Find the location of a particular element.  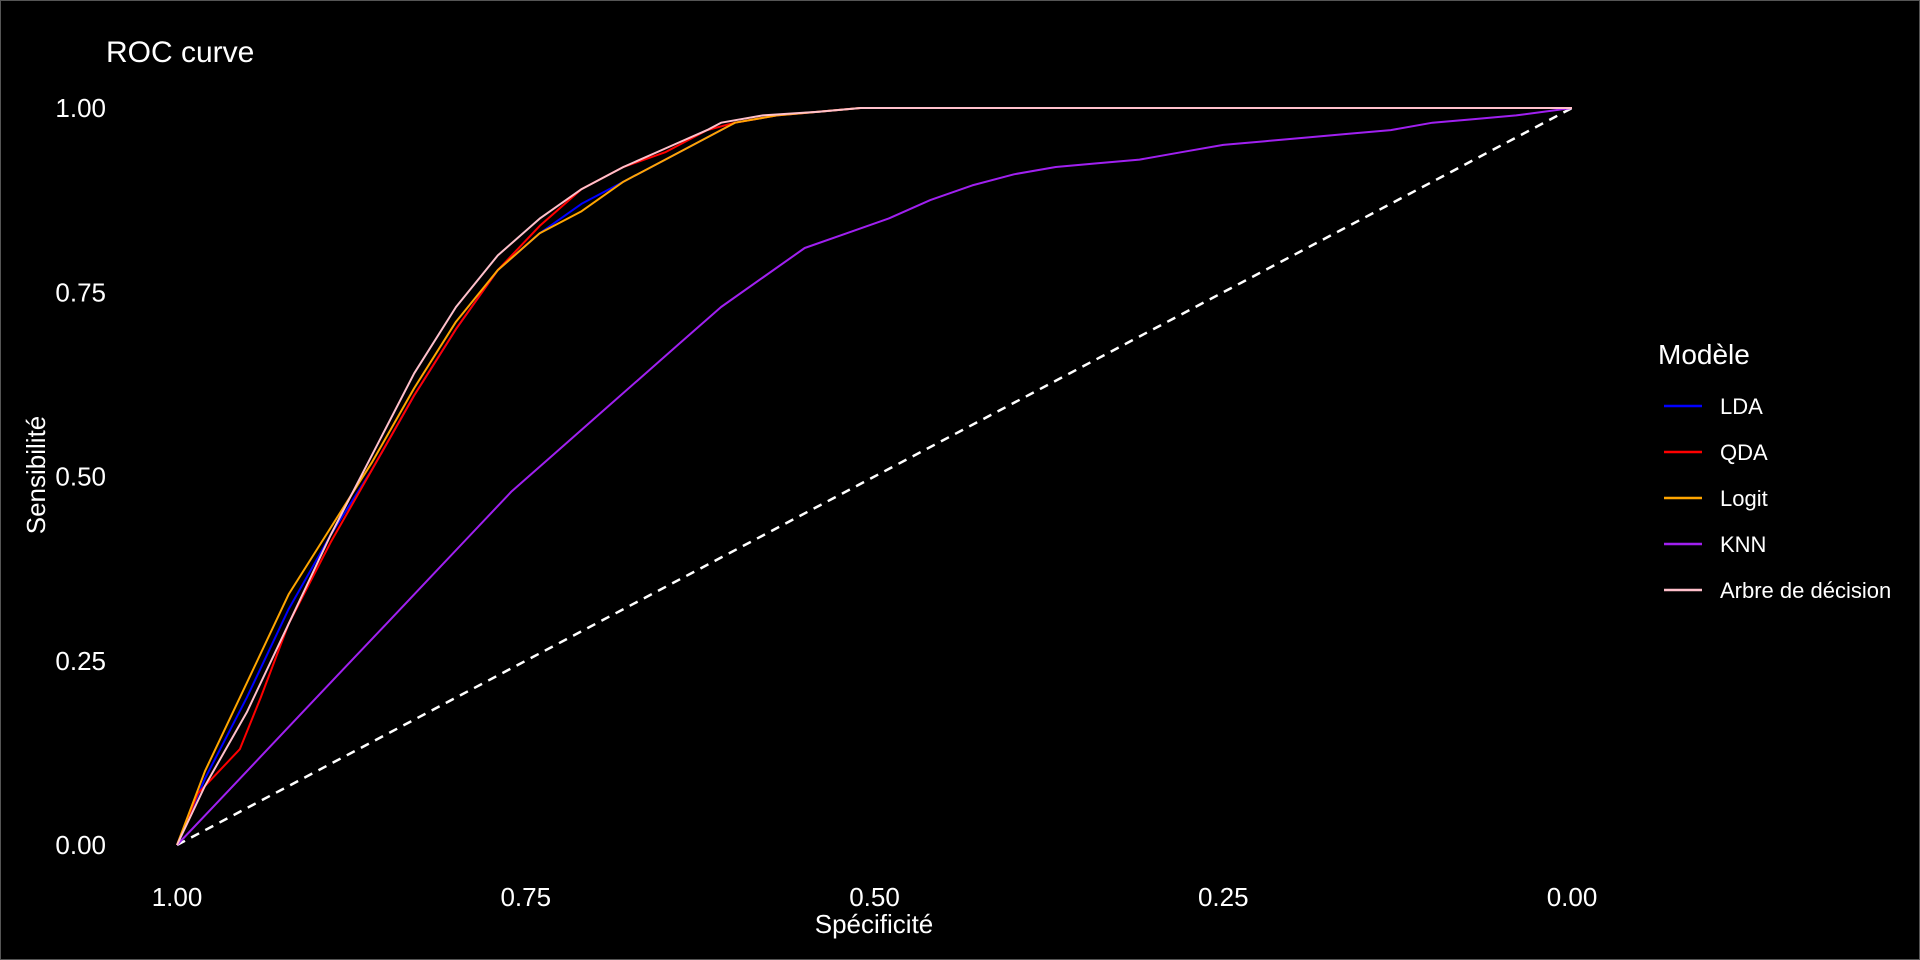

y-tick-label: 1.00 is located at coordinates (80, 108).